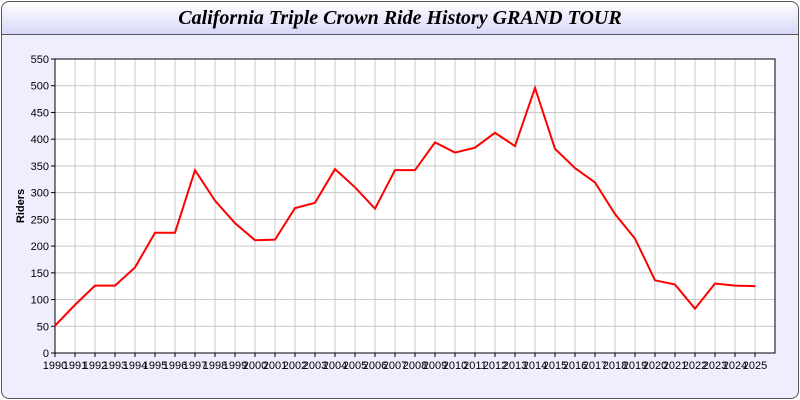 This screenshot has height=400, width=800. I want to click on x-tick-label: 2025, so click(755, 366).